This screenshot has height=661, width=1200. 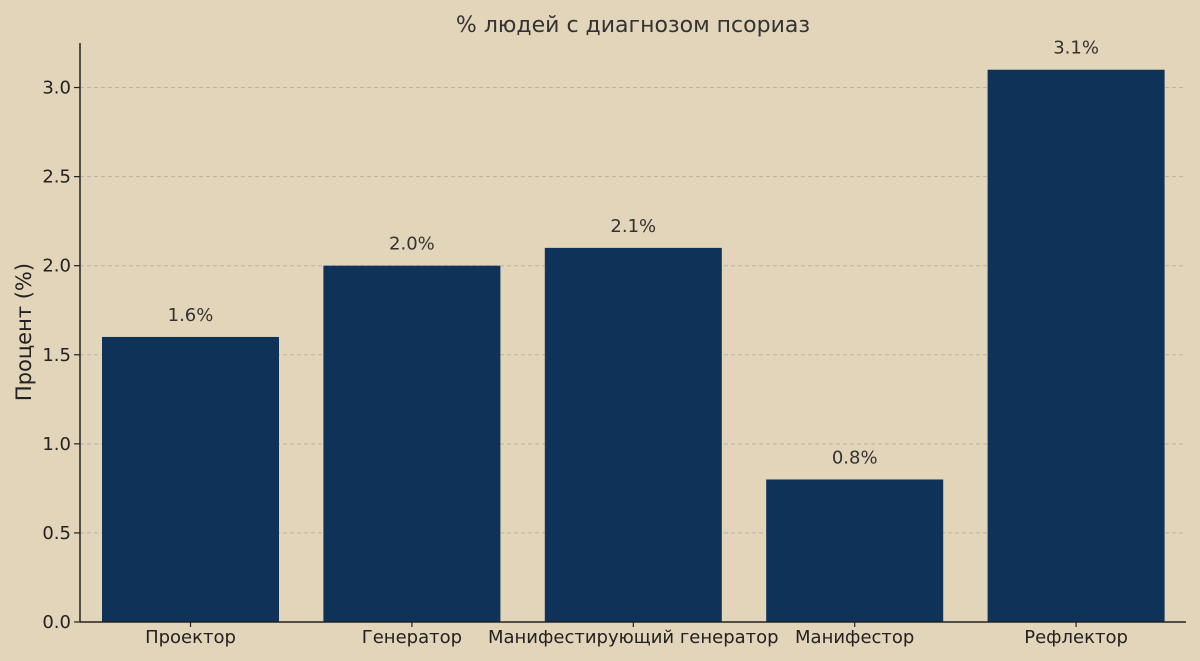 What do you see at coordinates (1076, 48) in the screenshot?
I see `data-label: 3.1%` at bounding box center [1076, 48].